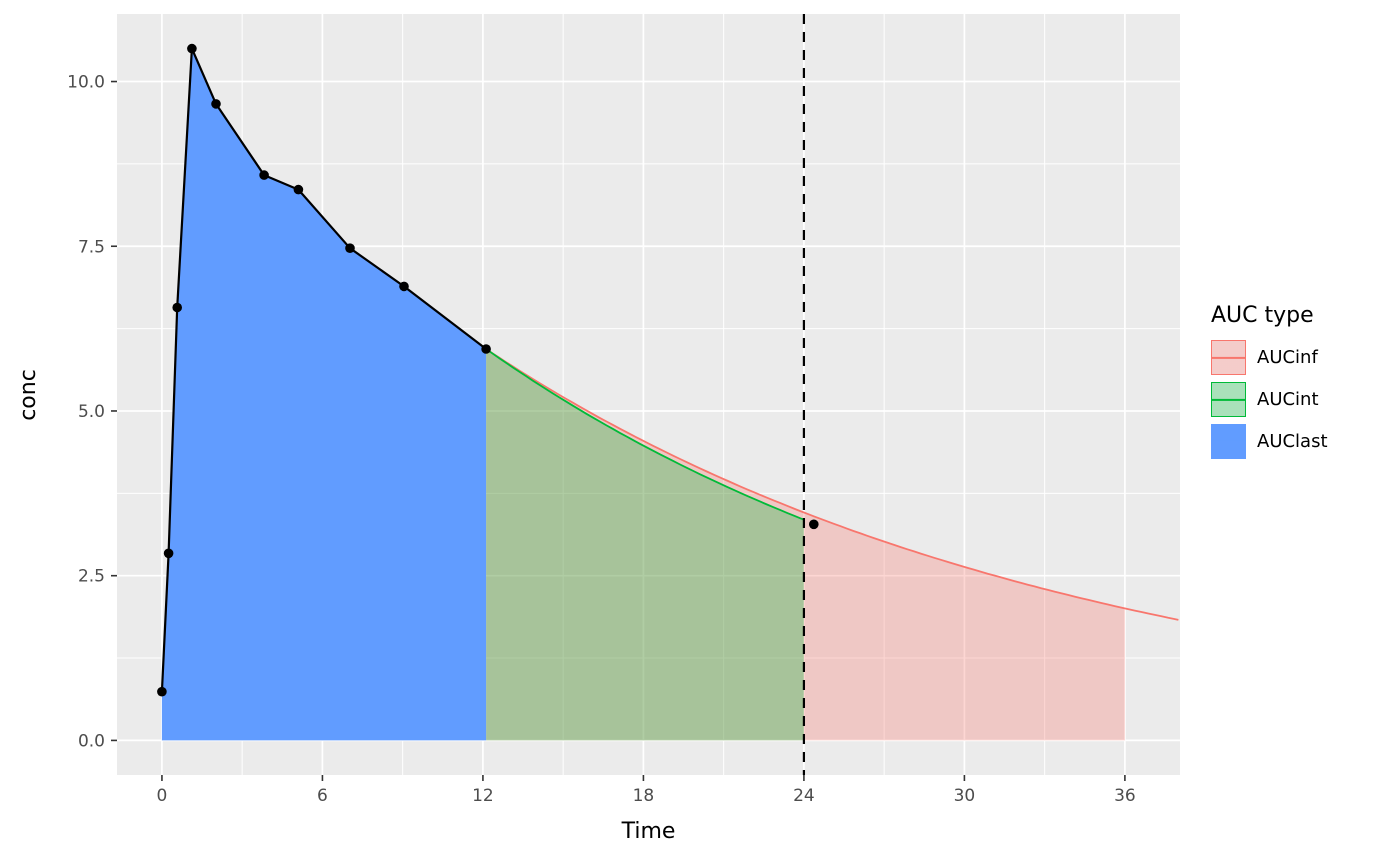  What do you see at coordinates (91, 247) in the screenshot?
I see `y-tick-label: 7.5` at bounding box center [91, 247].